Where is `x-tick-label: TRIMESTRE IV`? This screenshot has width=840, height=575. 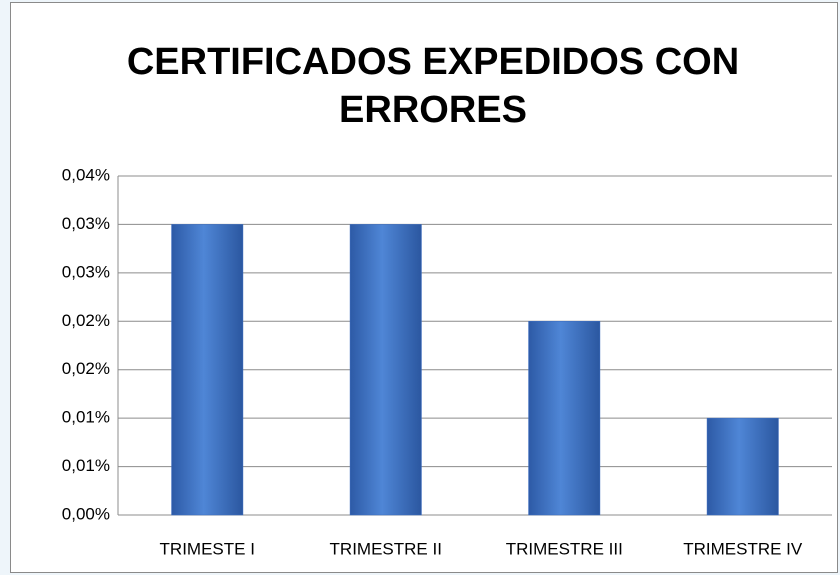
x-tick-label: TRIMESTRE IV is located at coordinates (743, 548).